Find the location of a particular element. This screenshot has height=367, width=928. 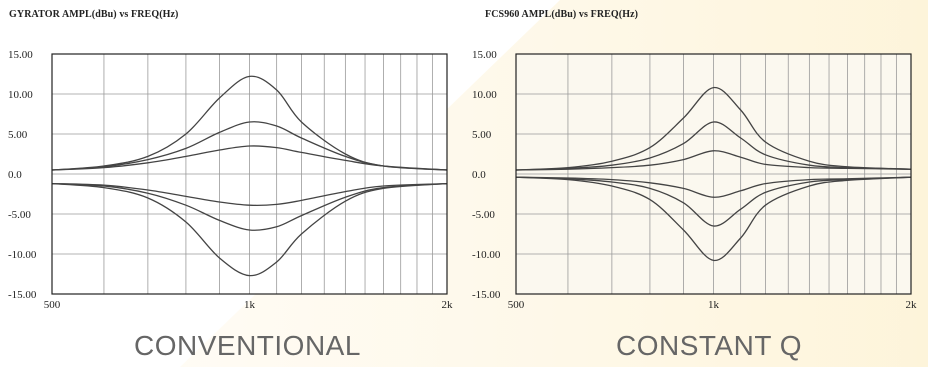

chart-title-gyrator: GYRATOR AMPL(dBu) vs FREQ(Hz) is located at coordinates (94, 14).